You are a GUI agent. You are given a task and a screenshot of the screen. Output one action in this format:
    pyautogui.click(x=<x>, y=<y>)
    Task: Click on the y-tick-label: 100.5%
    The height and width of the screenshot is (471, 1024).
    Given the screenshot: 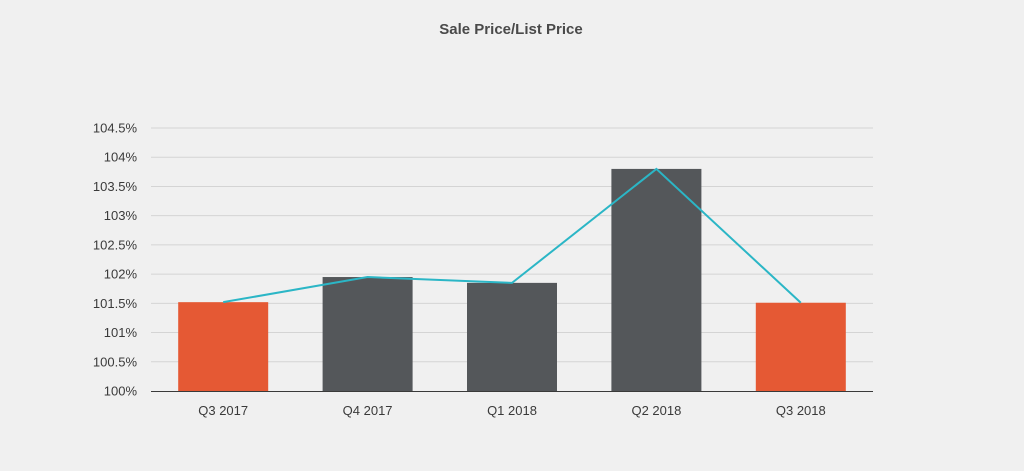 What is the action you would take?
    pyautogui.click(x=115, y=361)
    